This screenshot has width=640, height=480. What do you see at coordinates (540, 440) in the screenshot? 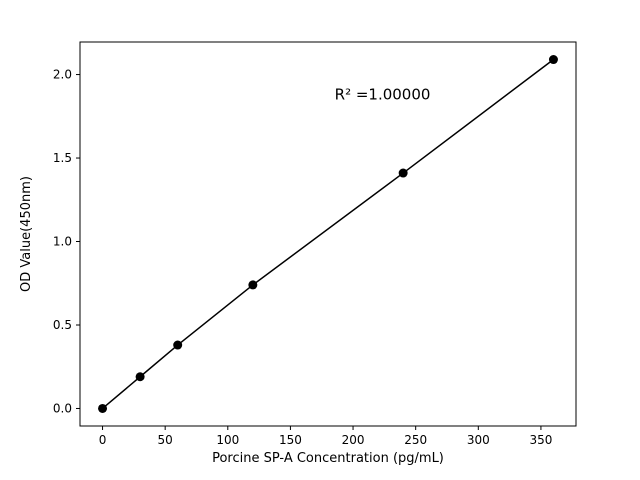
I see `x-tick-label: 350` at bounding box center [540, 440].